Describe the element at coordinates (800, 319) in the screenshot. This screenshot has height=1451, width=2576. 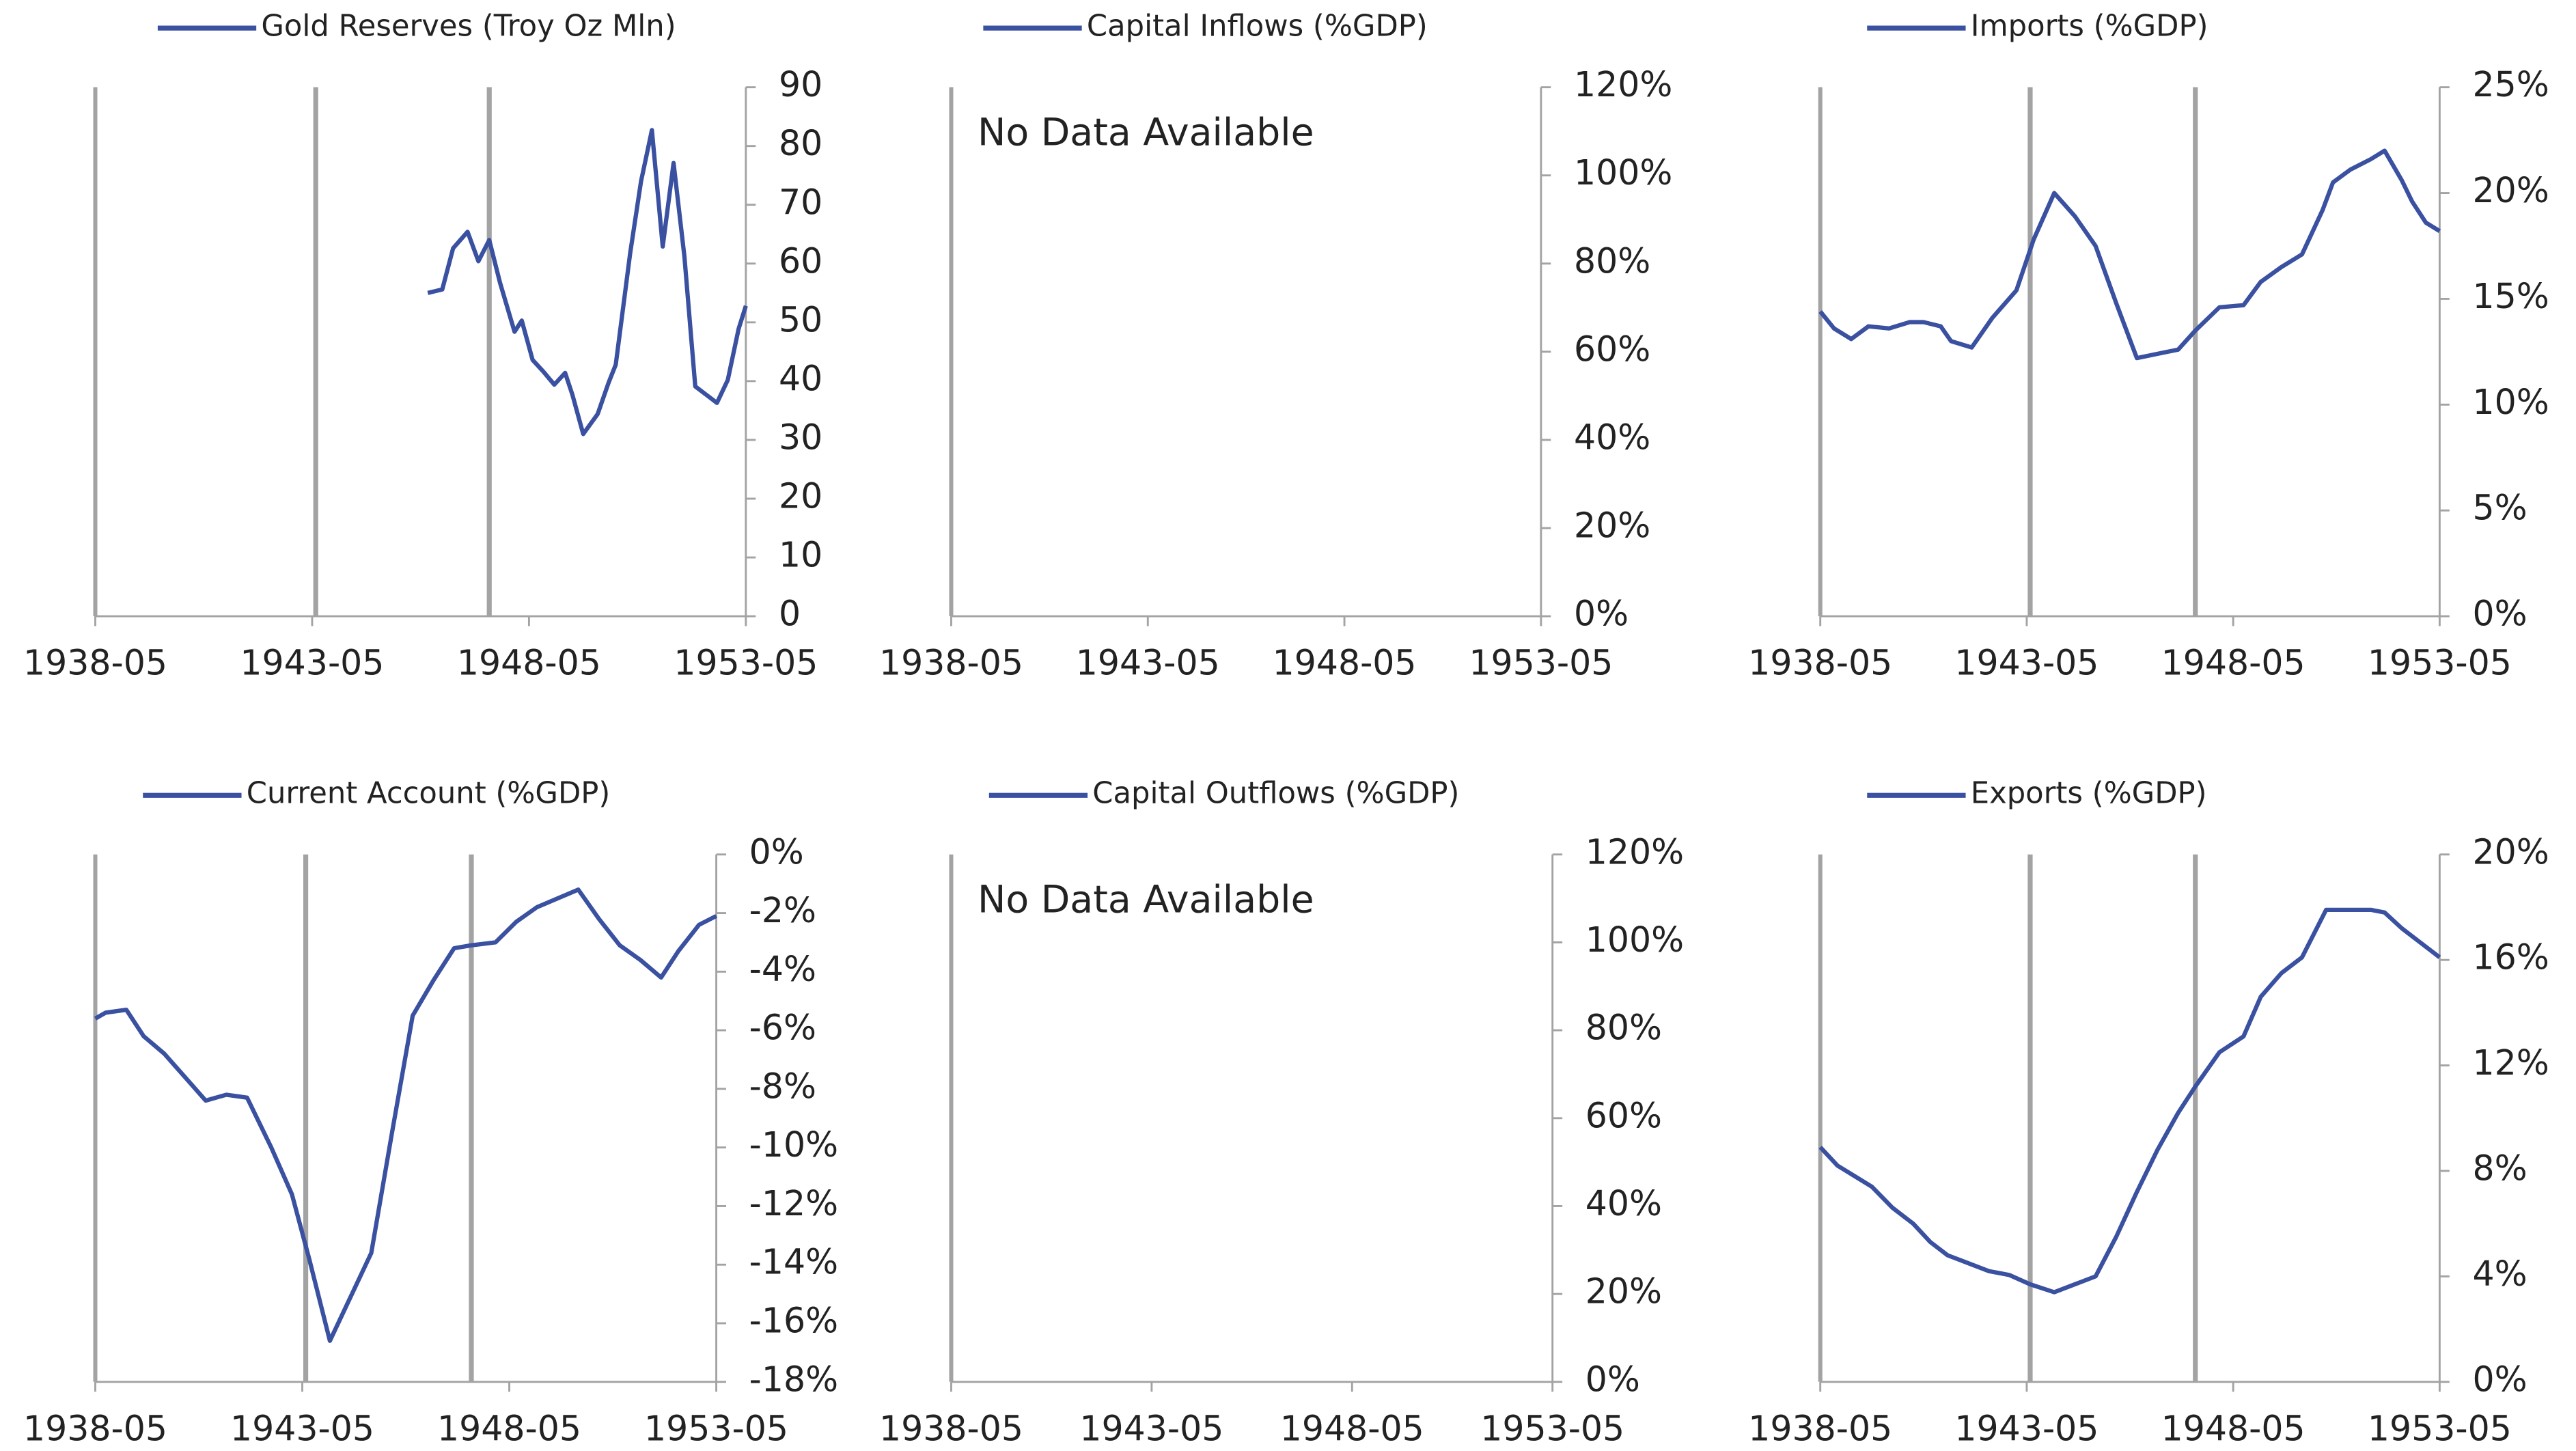
I see `y-tick-label: 50` at that location.